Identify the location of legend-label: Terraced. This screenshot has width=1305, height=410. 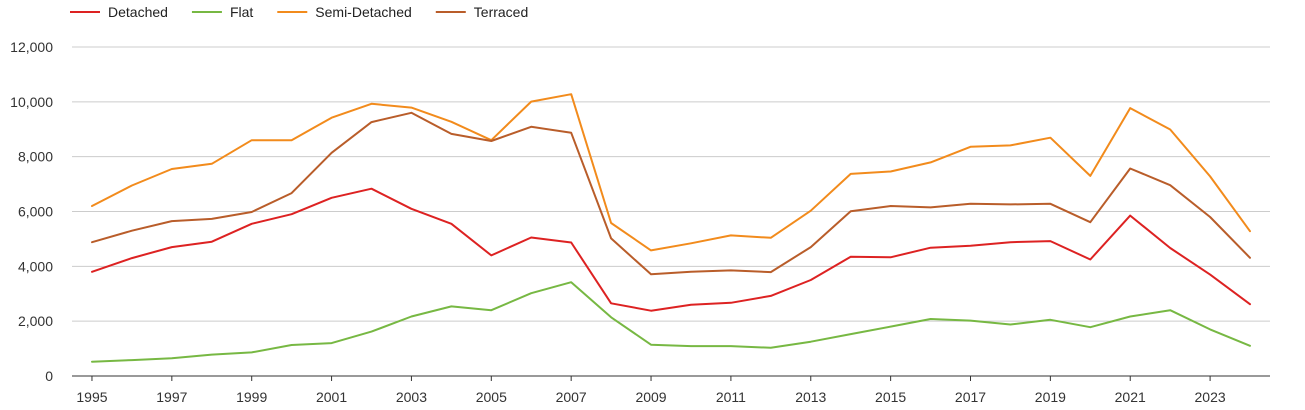
(501, 12).